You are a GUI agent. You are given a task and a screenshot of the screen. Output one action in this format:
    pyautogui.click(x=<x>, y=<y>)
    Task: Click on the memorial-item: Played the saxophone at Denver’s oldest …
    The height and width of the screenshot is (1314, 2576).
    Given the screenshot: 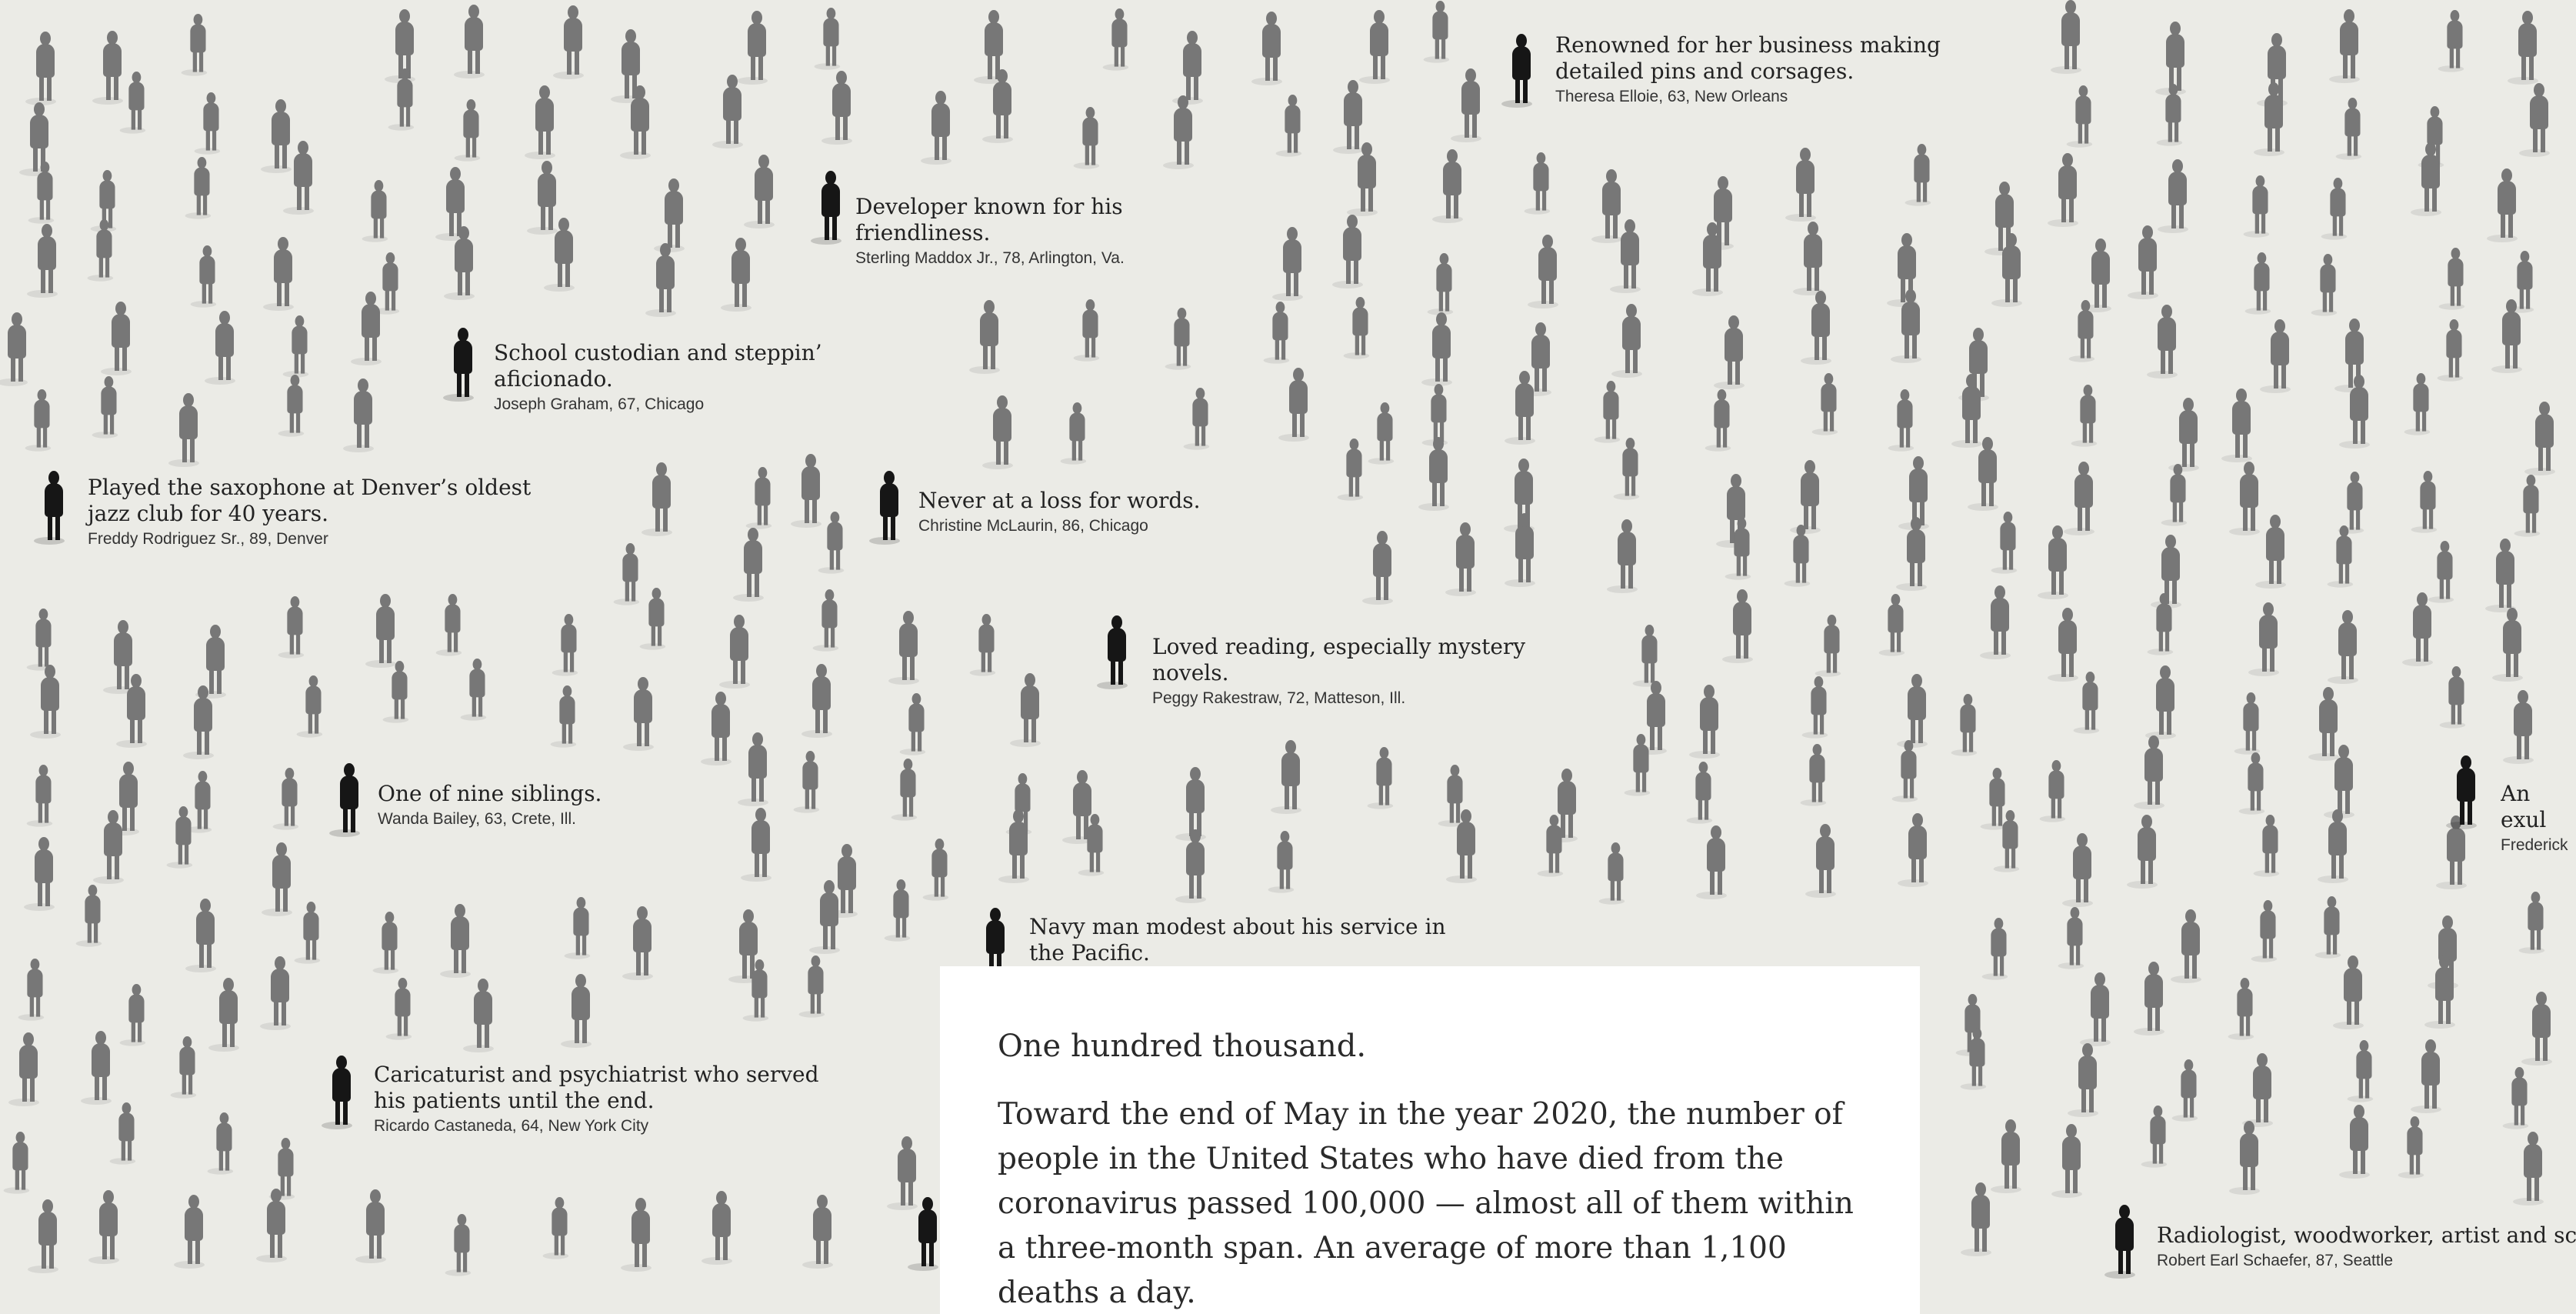 What is the action you would take?
    pyautogui.click(x=322, y=512)
    